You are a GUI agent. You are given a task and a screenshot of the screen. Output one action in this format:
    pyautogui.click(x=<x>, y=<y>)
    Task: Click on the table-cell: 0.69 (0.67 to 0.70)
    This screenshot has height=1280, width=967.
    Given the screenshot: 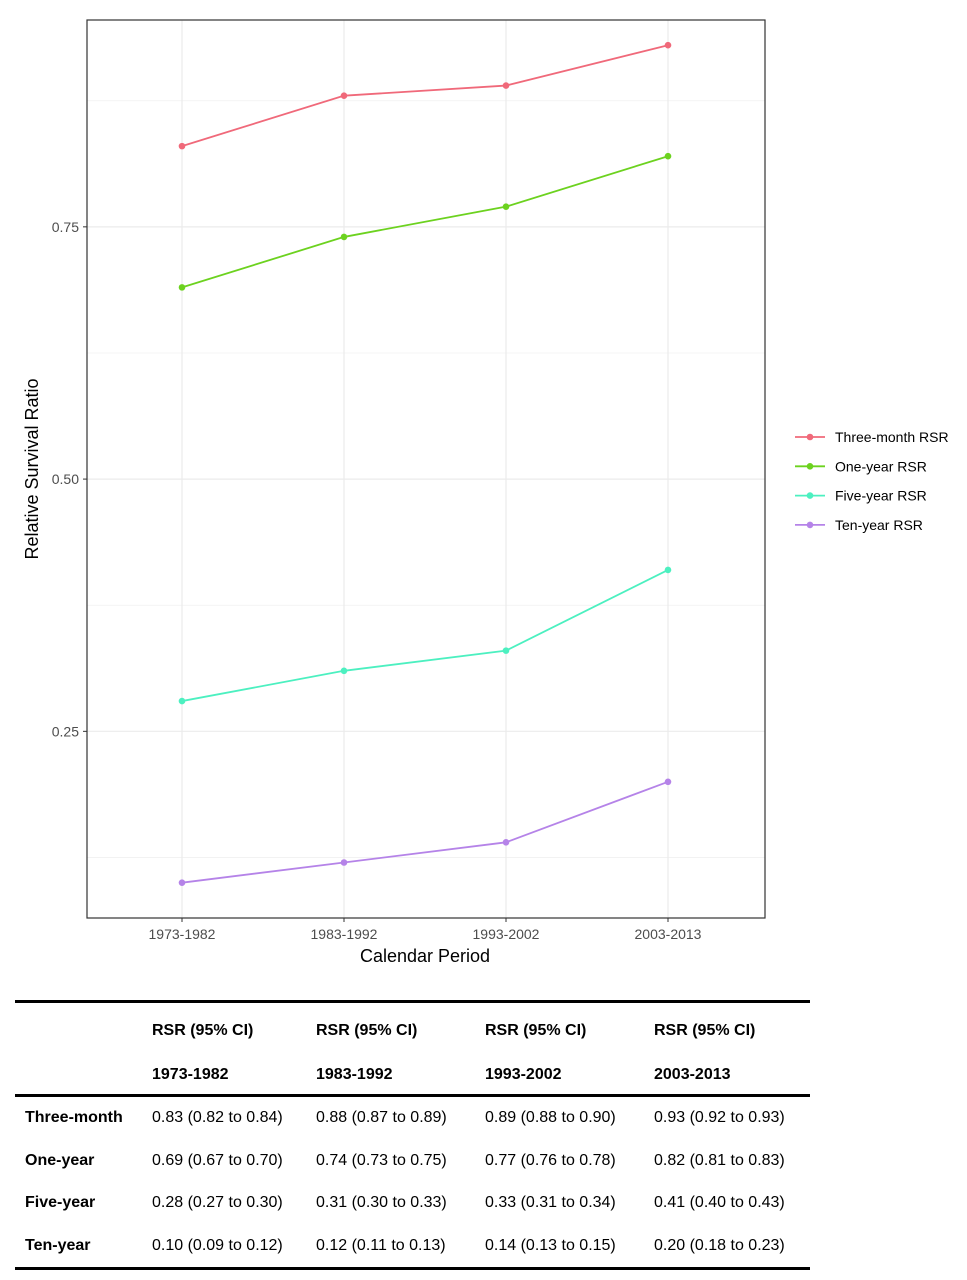 What is the action you would take?
    pyautogui.click(x=217, y=1160)
    